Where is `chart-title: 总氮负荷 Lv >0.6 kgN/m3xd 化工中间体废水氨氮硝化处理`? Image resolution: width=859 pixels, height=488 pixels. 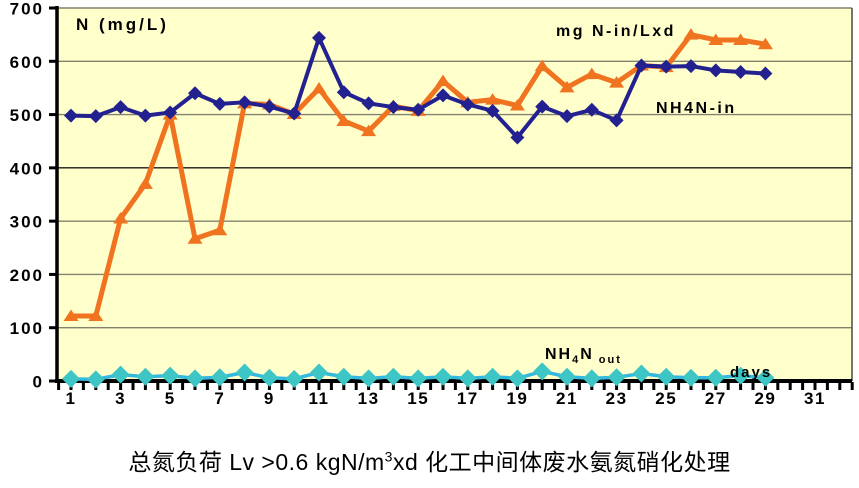 chart-title: 总氮负荷 Lv >0.6 kgN/m3xd 化工中间体废水氨氮硝化处理 is located at coordinates (429, 460).